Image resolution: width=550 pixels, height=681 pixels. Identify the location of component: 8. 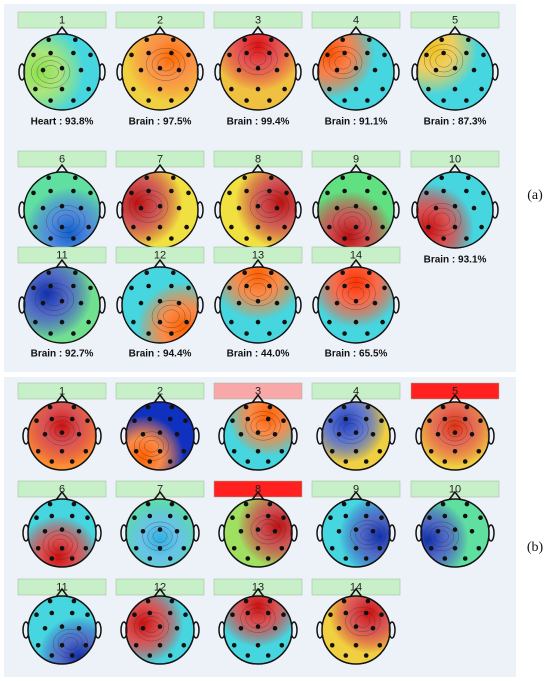
(258, 524).